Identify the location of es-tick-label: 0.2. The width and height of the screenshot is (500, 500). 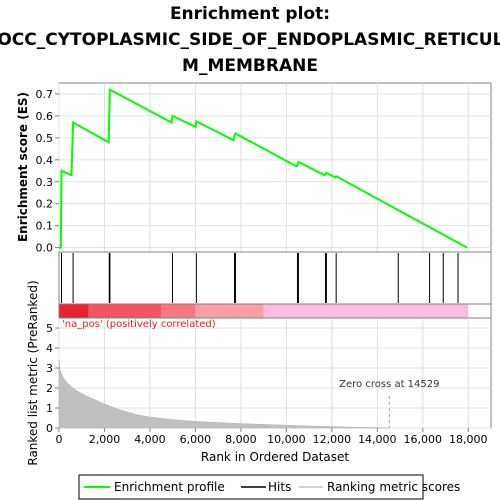
(45, 204).